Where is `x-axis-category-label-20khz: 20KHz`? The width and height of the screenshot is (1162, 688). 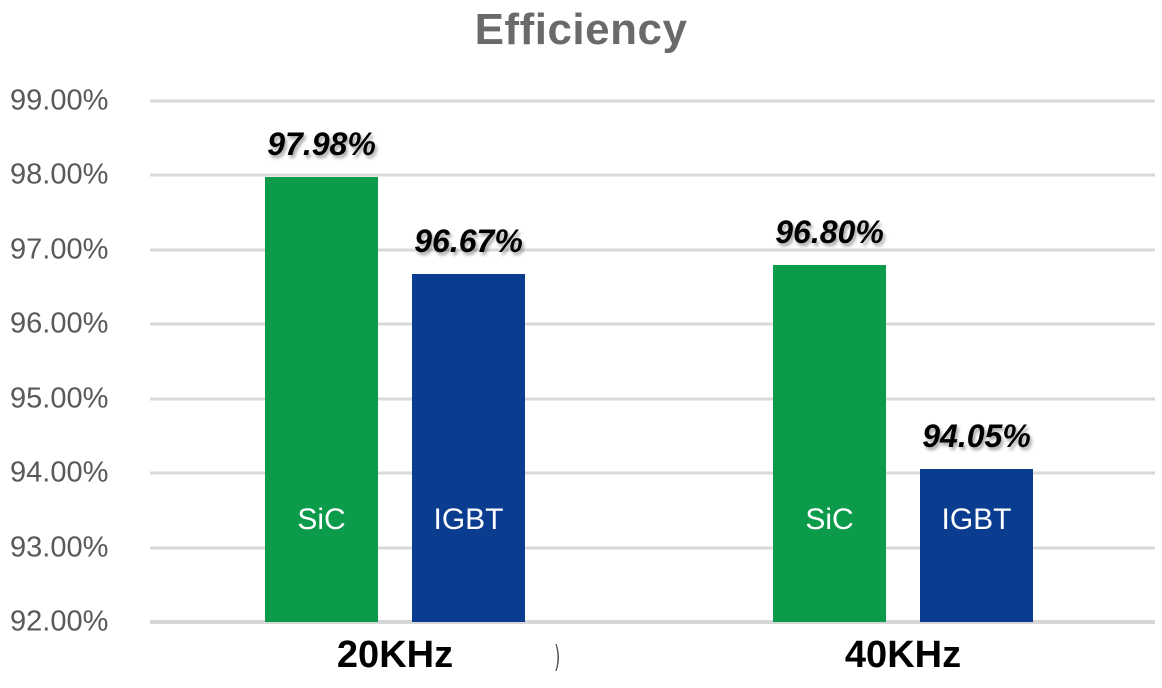
x-axis-category-label-20khz: 20KHz is located at coordinates (395, 655).